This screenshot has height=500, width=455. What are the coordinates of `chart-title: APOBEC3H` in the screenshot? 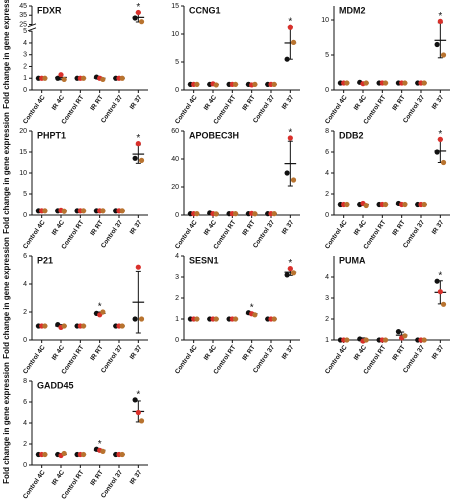 It's located at (214, 135).